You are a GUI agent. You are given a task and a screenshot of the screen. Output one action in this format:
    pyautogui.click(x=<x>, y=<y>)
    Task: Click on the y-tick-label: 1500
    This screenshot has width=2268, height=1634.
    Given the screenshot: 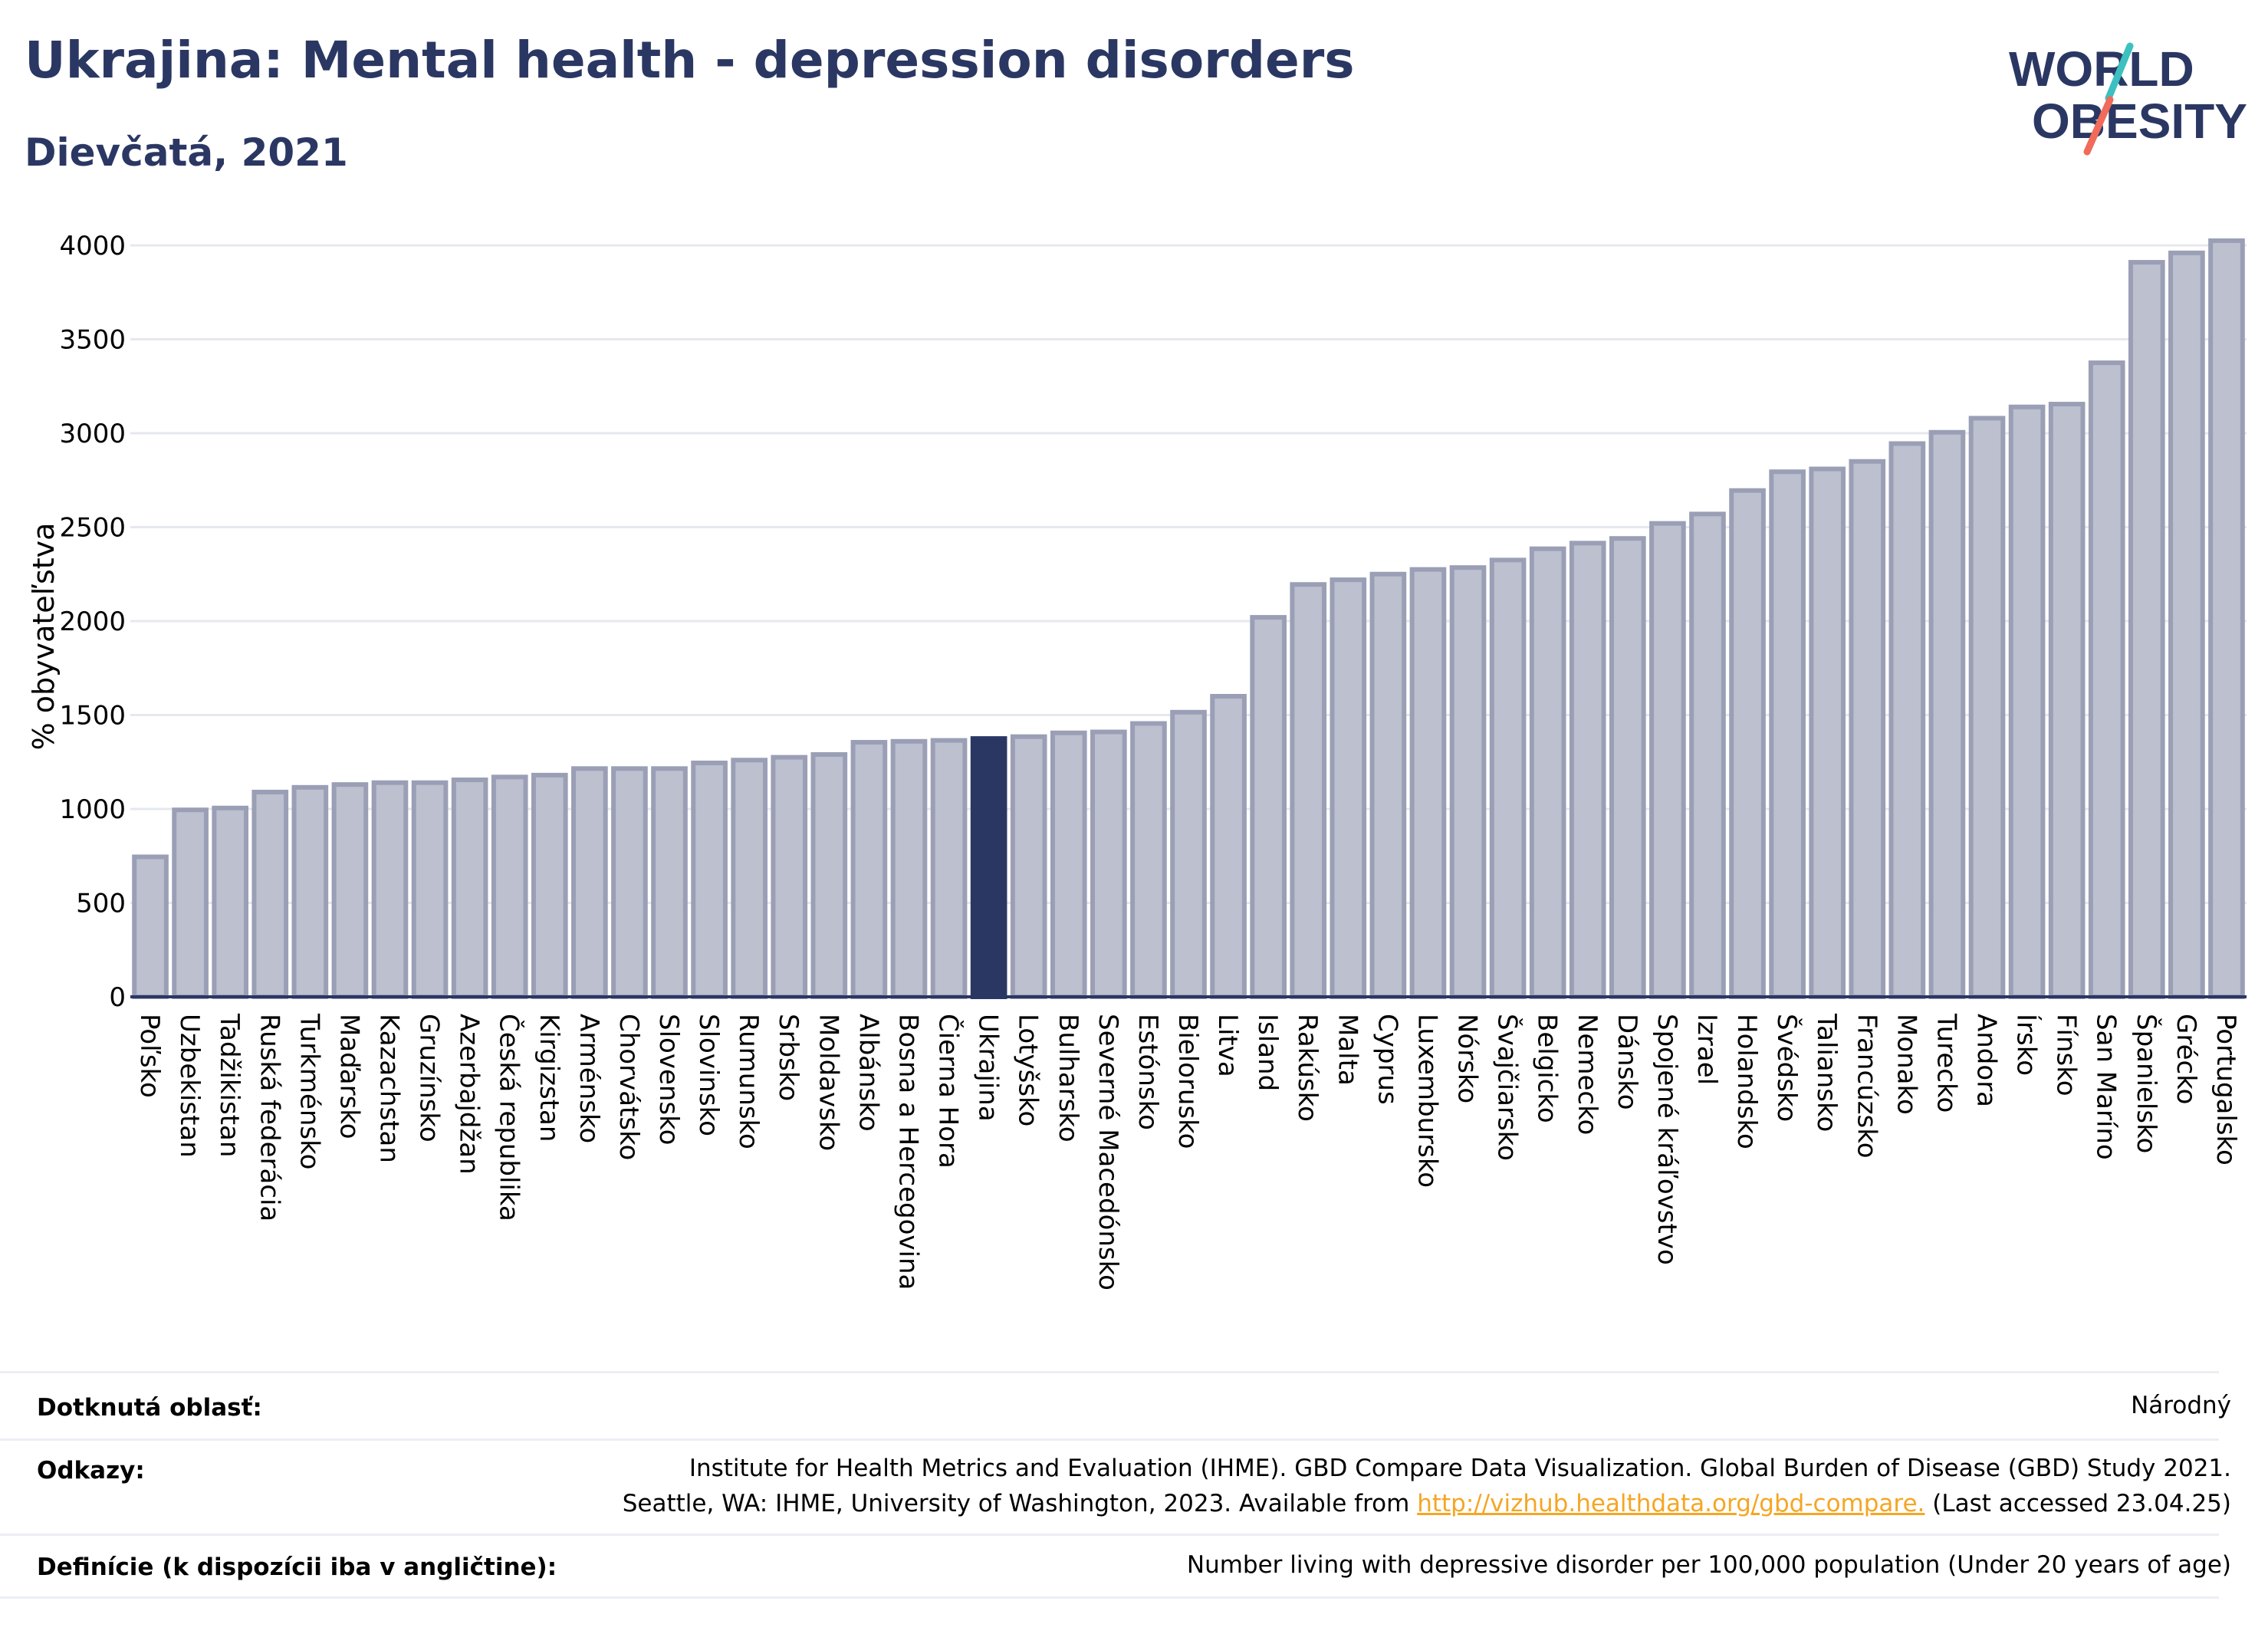 What is the action you would take?
    pyautogui.click(x=92, y=717)
    